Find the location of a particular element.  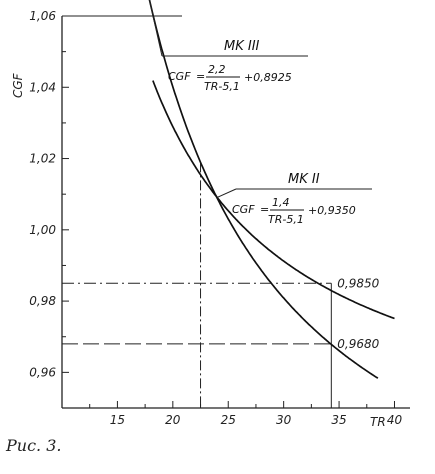

y-tick-label: 0,98 is located at coordinates (42, 301).